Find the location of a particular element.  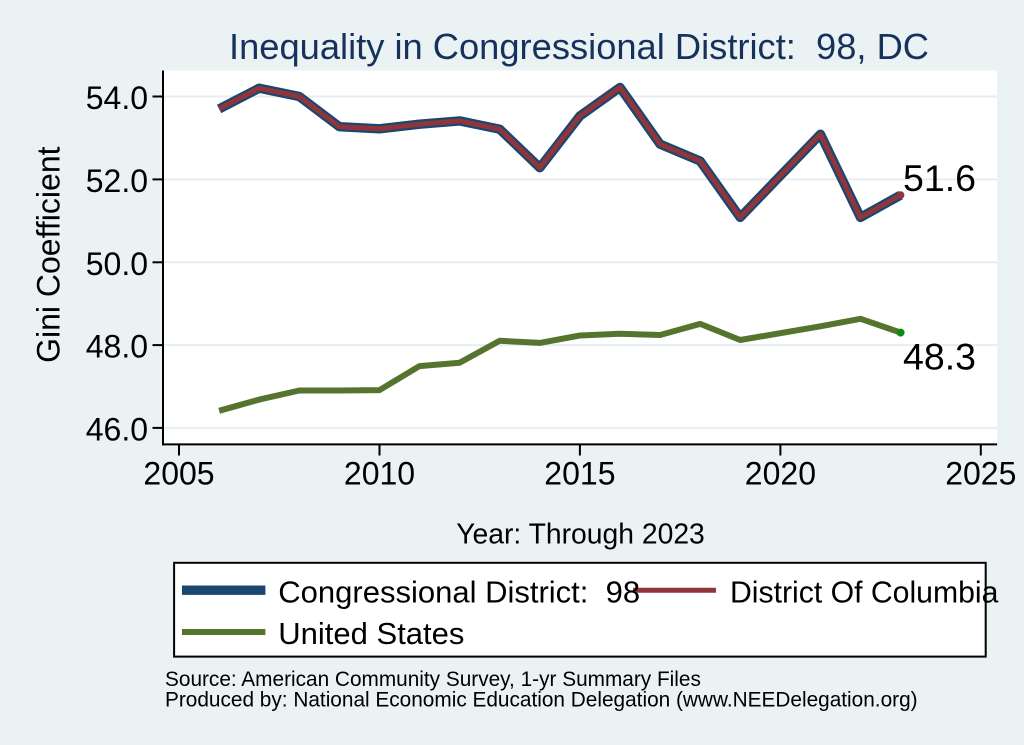

svg-text: United States is located at coordinates (371, 633).